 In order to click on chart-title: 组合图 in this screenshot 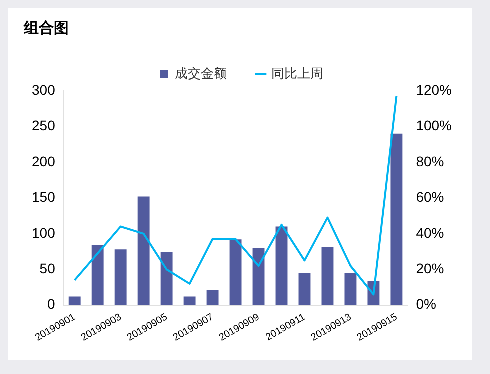, I will do `click(46, 29)`.